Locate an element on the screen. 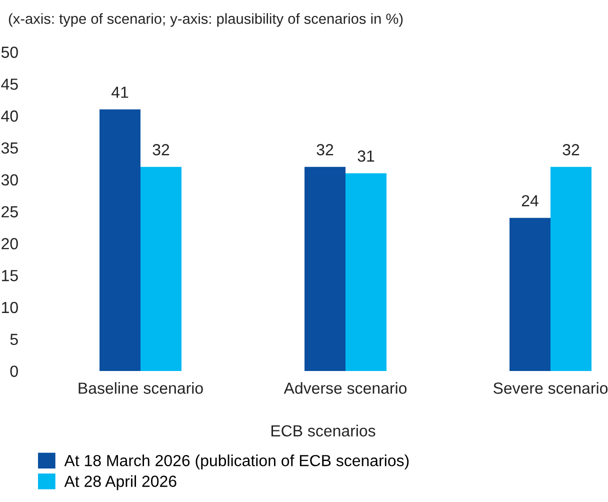 The height and width of the screenshot is (502, 608). legend-label: At 28 April 2026 is located at coordinates (120, 482).